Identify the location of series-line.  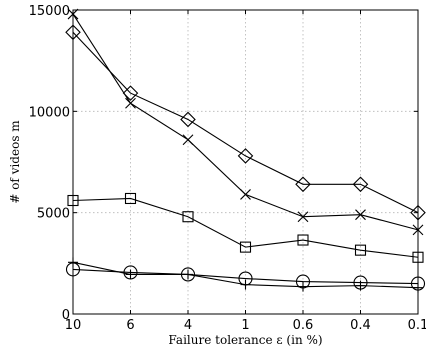
(245, 227).